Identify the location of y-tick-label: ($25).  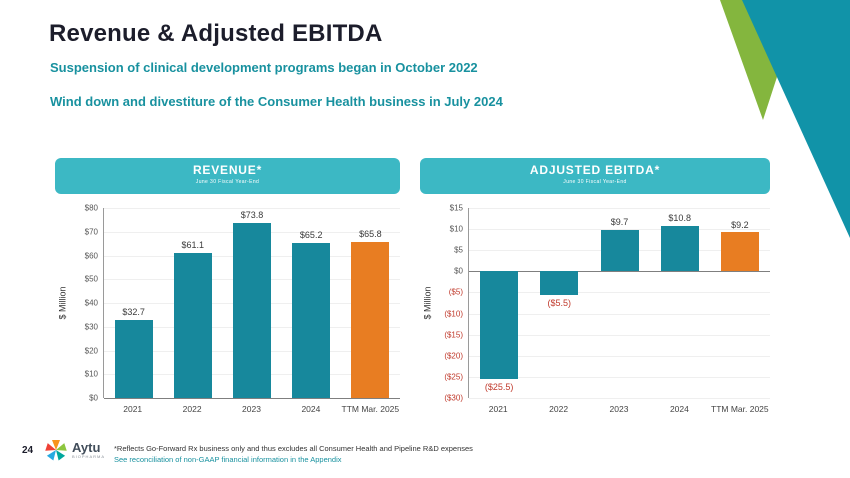
(453, 377).